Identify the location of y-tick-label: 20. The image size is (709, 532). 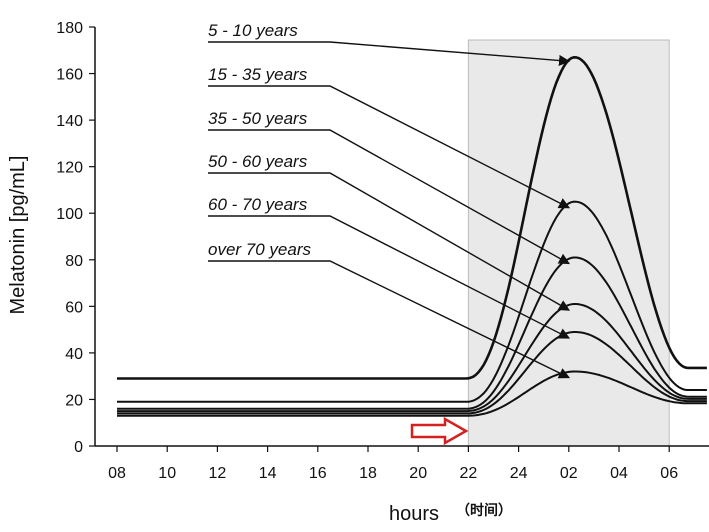
(74, 400).